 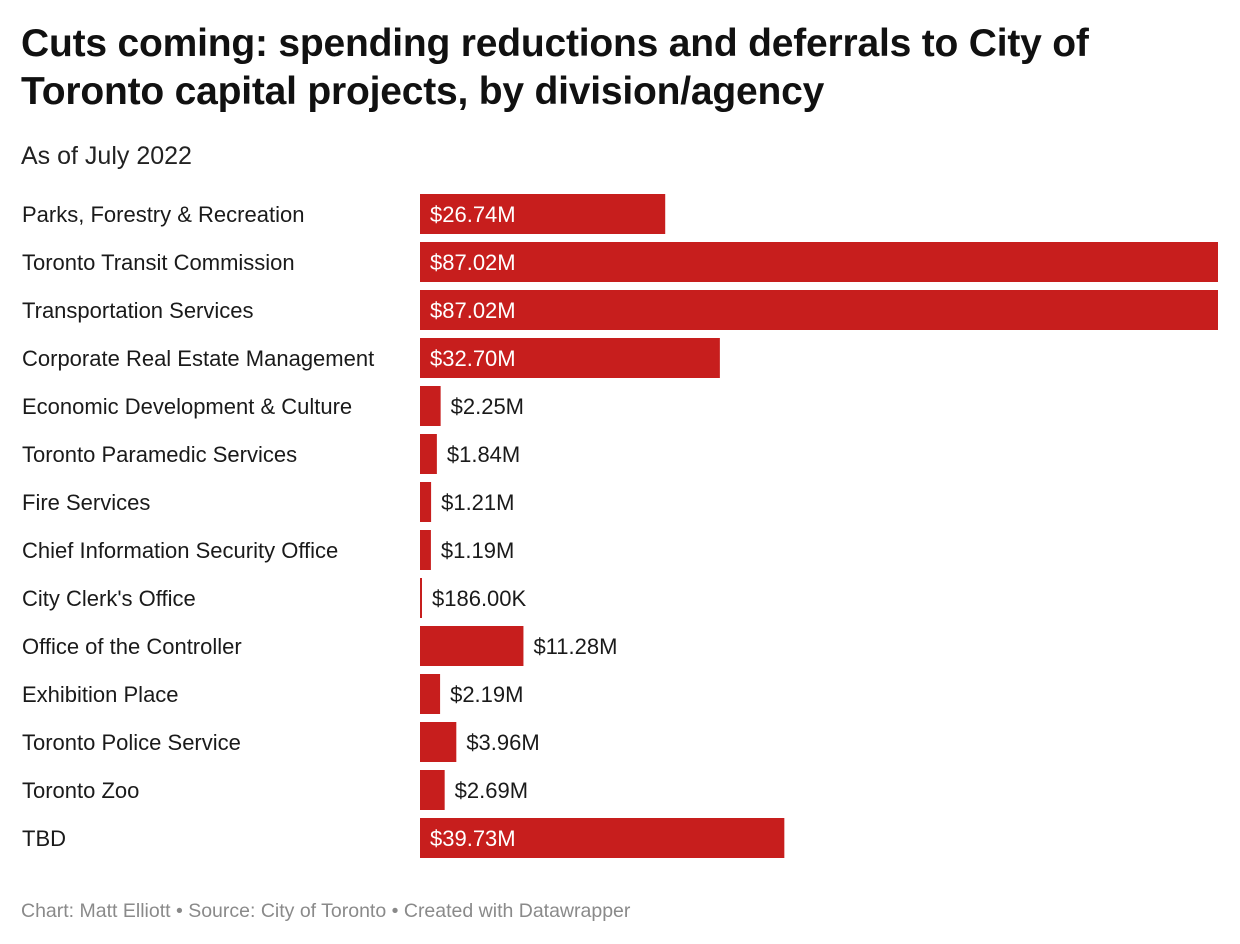 What do you see at coordinates (483, 454) in the screenshot?
I see `value-label: $1.84M` at bounding box center [483, 454].